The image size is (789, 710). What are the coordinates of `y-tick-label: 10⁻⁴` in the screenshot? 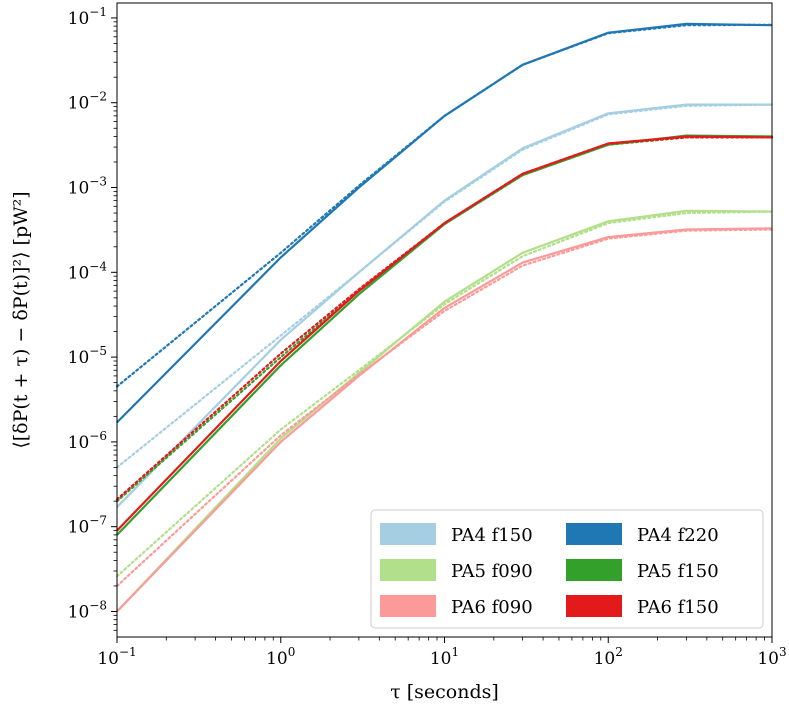 It's located at (88, 271).